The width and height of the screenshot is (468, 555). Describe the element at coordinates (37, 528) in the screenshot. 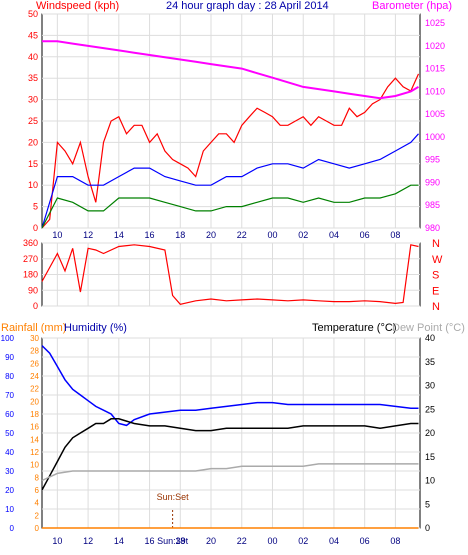

I see `humidity-tick-label: 0` at that location.